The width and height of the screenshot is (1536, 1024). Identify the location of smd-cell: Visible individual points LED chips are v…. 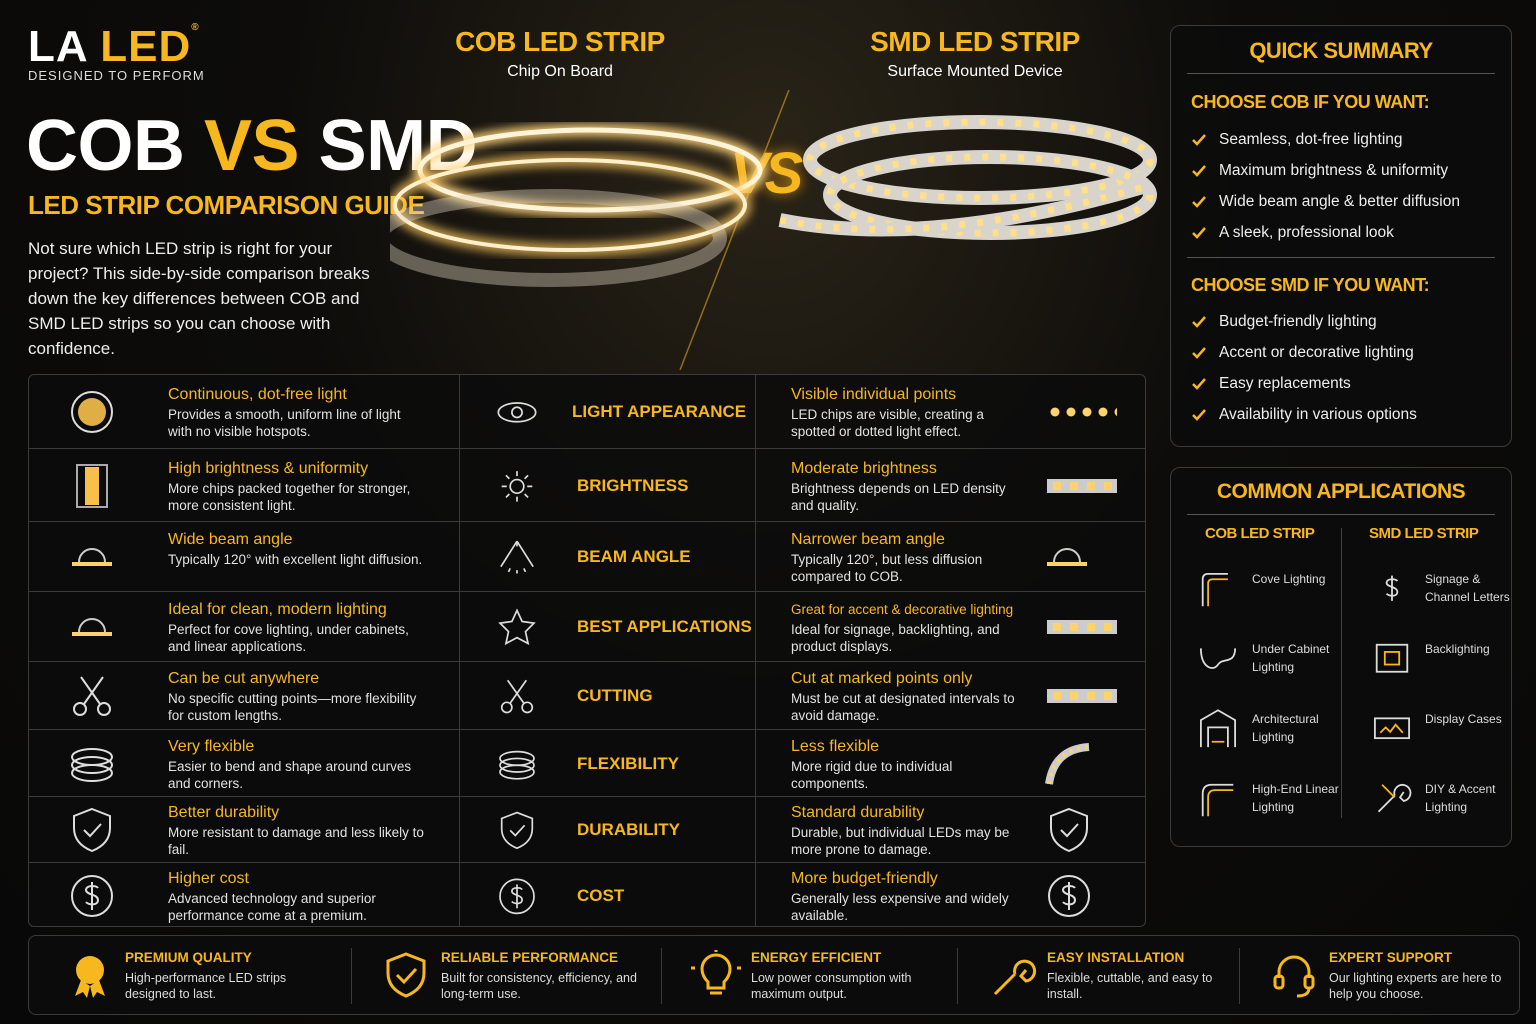
(908, 412).